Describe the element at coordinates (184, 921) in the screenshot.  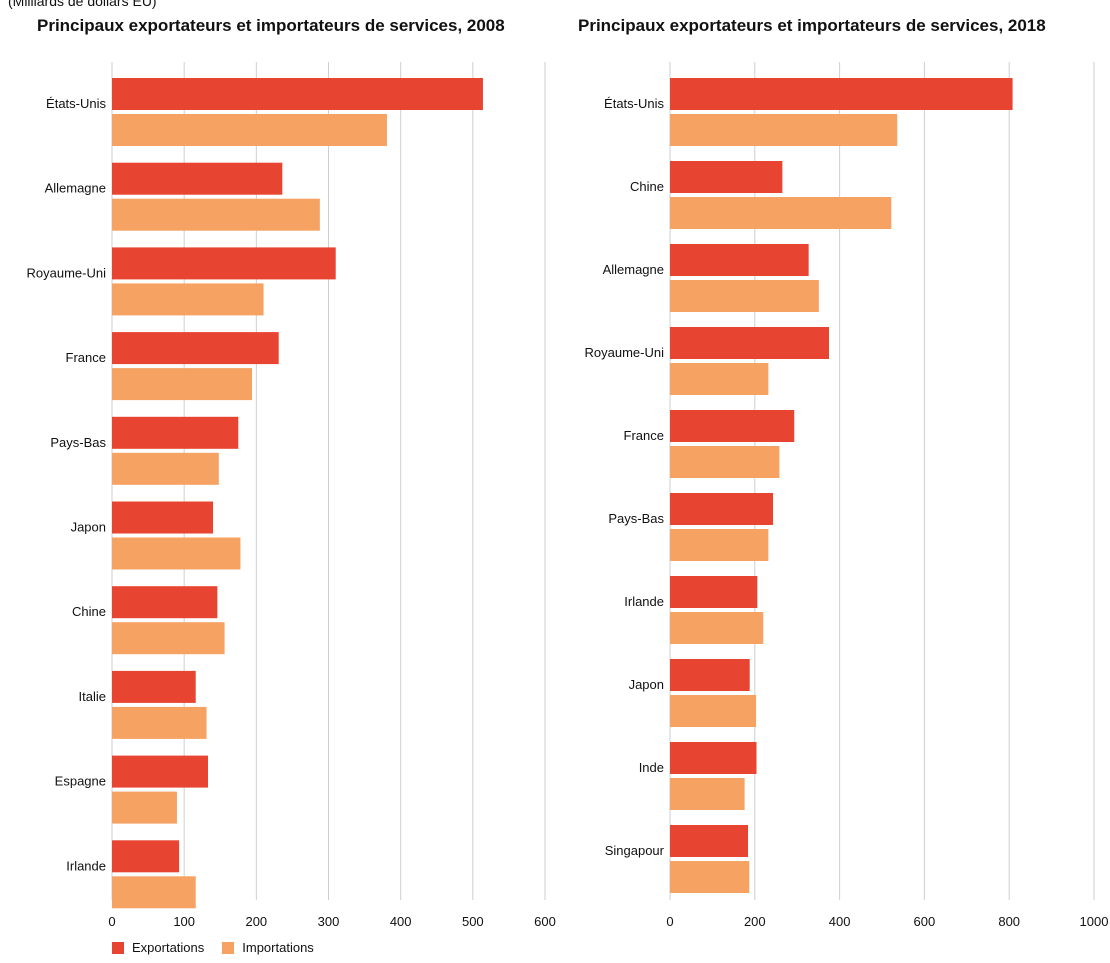
I see `x-tick-label: 100` at that location.